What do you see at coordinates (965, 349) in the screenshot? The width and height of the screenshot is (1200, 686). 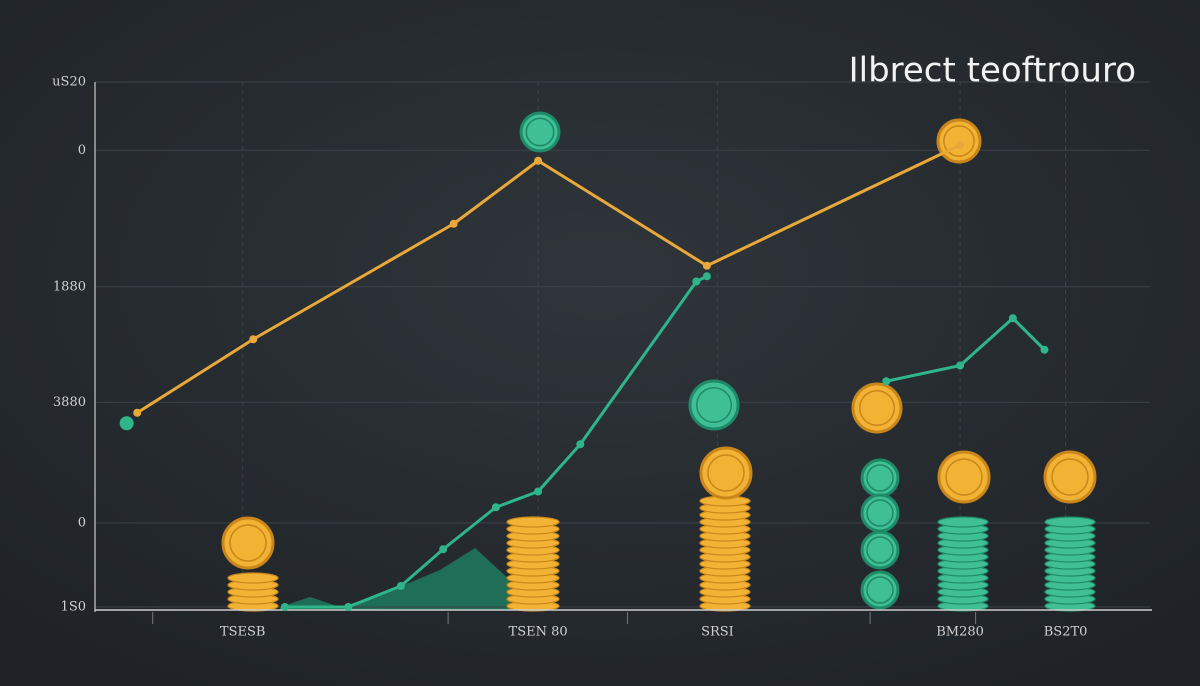 I see `series-line` at bounding box center [965, 349].